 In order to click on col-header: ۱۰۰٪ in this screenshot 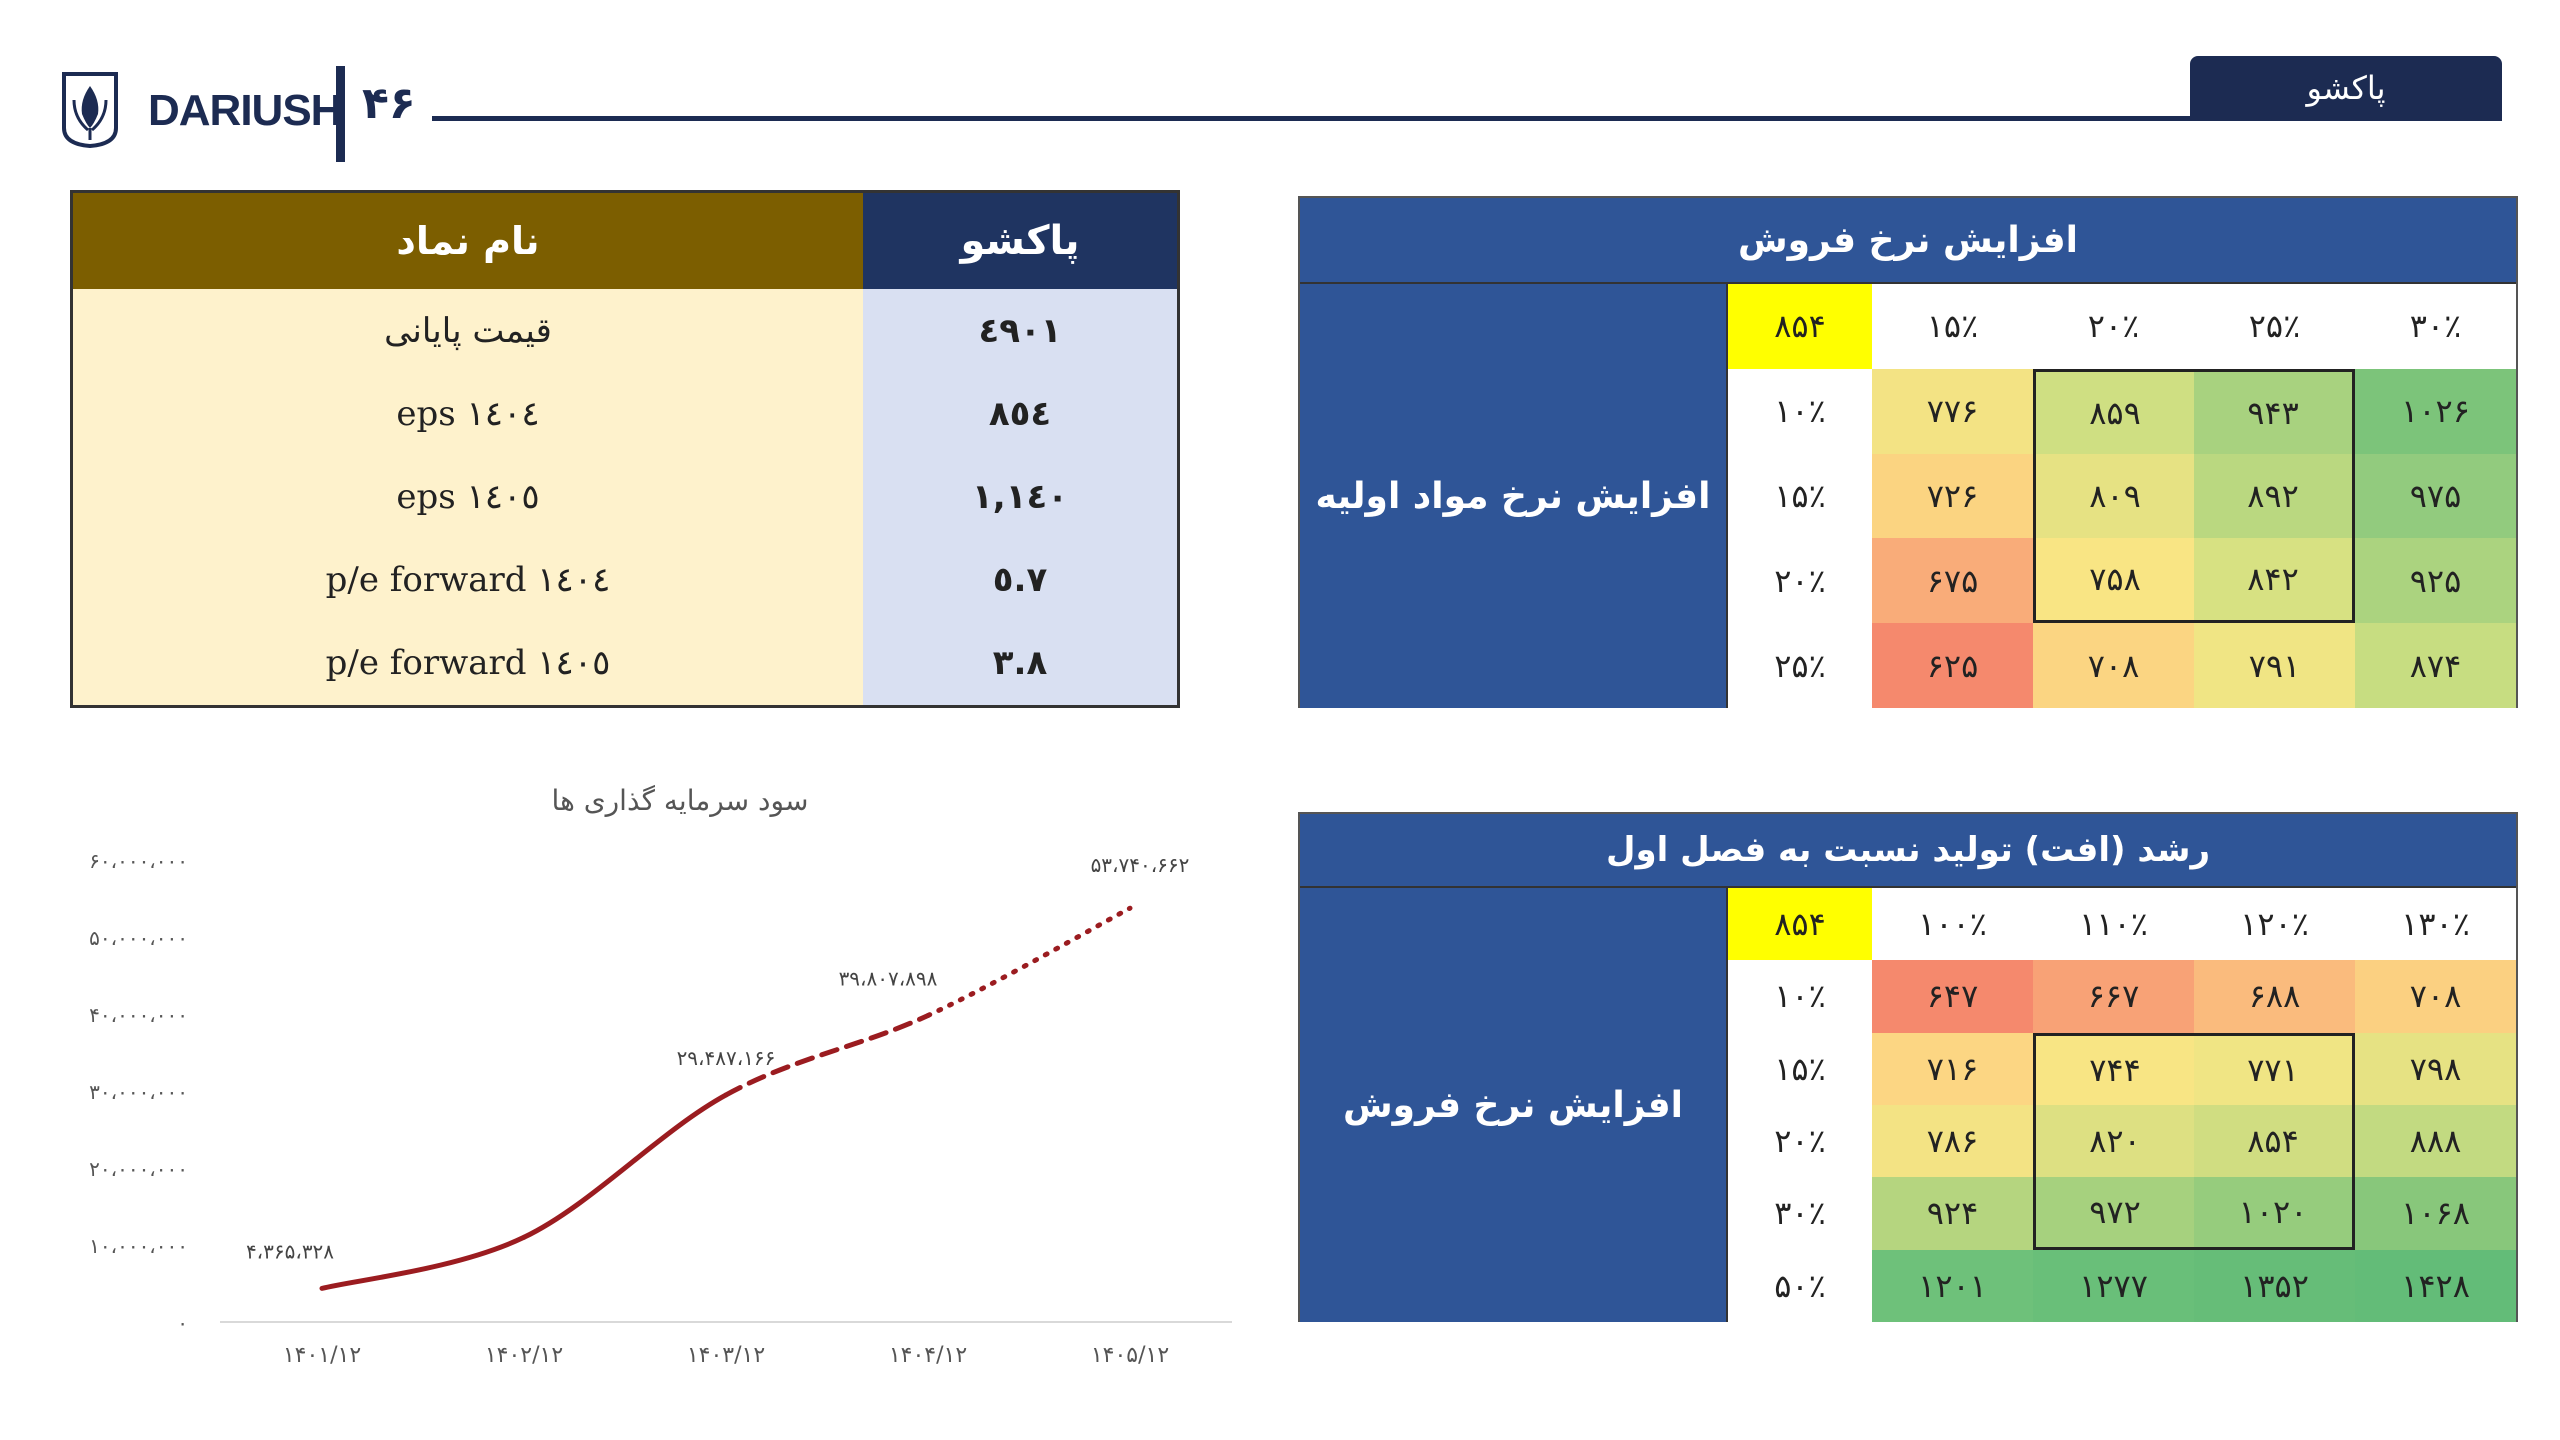, I will do `click(1952, 924)`.